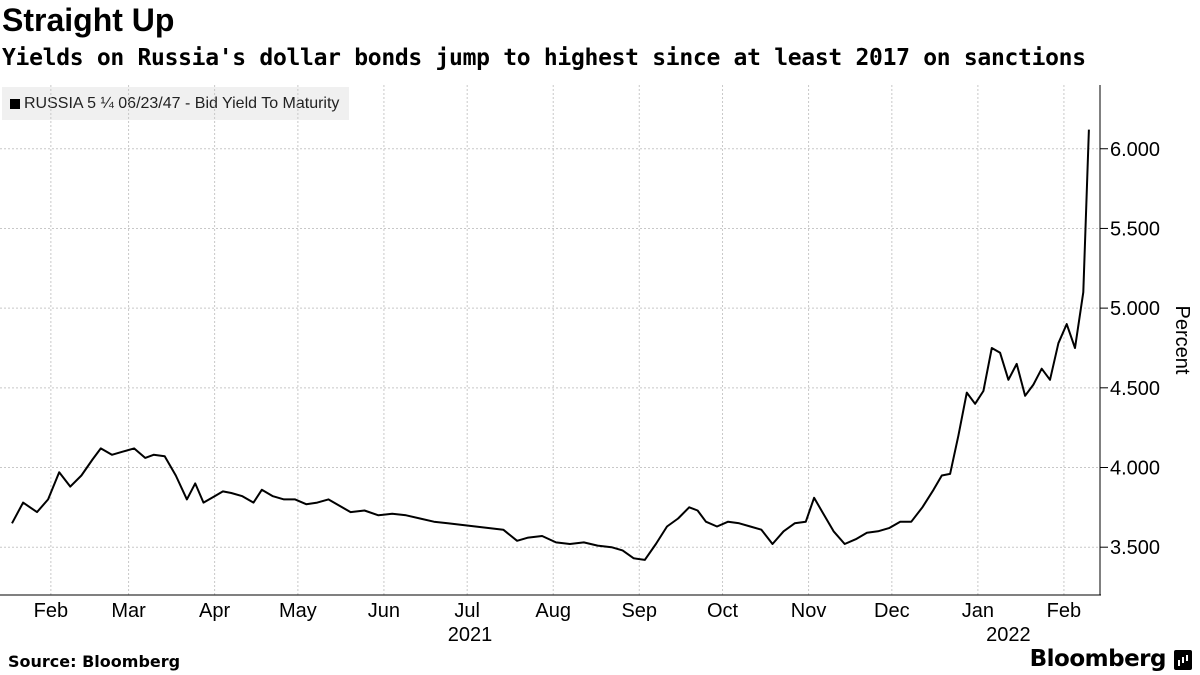  I want to click on legend-swatch, so click(15, 103).